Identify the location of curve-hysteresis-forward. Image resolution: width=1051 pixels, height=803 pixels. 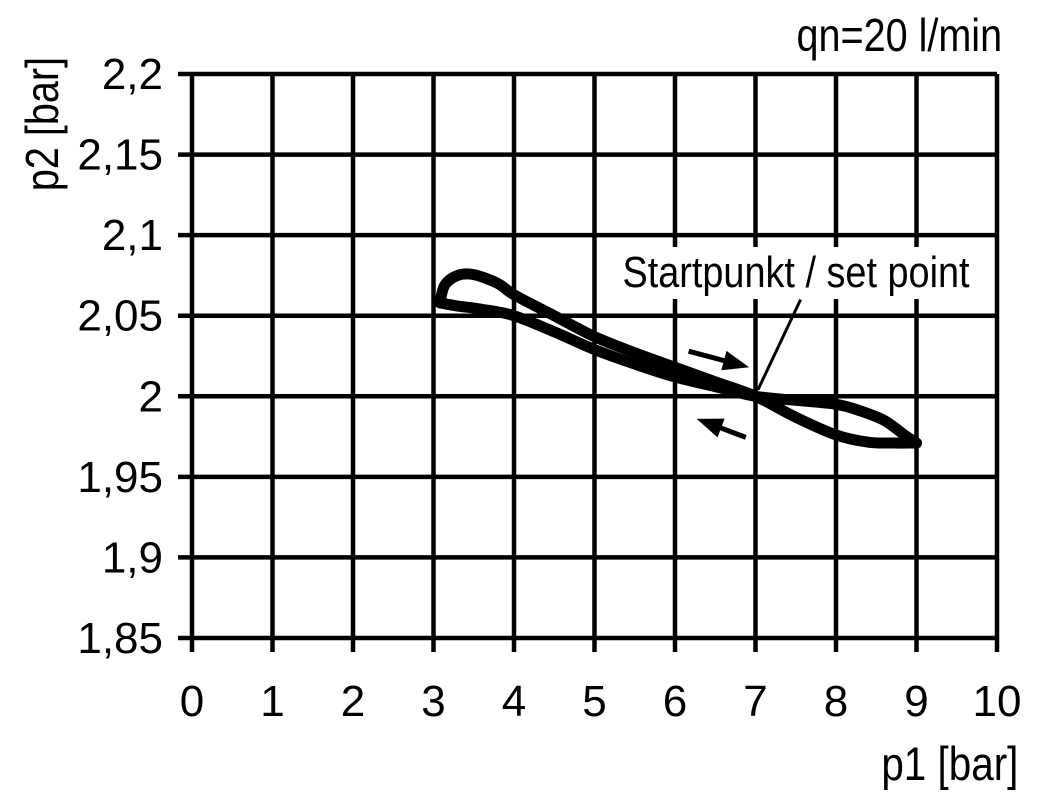
(678, 358).